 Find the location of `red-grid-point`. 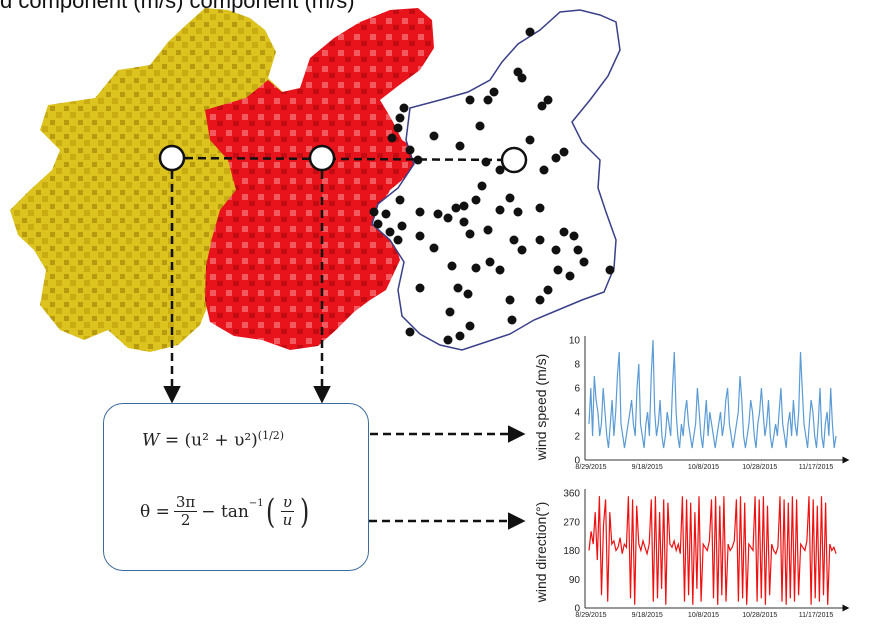

red-grid-point is located at coordinates (322, 158).